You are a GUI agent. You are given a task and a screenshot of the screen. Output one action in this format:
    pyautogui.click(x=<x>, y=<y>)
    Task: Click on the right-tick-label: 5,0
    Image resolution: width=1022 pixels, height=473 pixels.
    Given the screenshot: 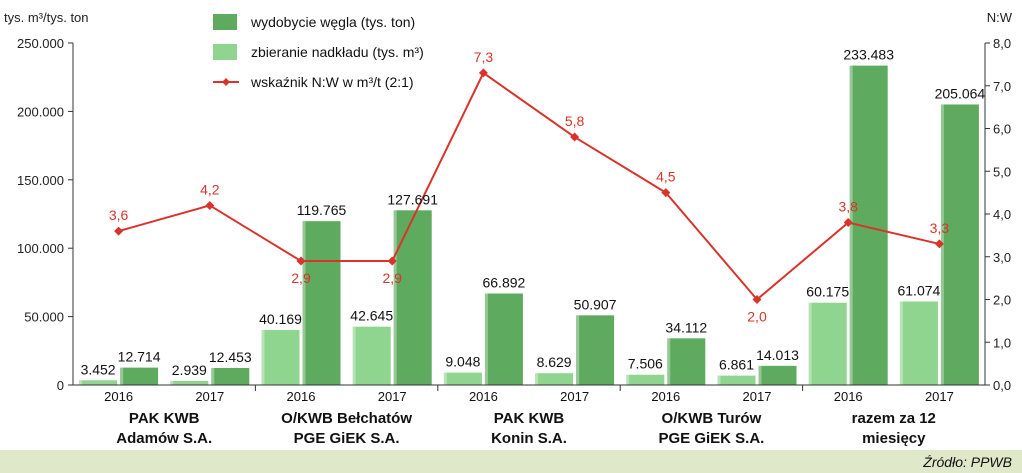 What is the action you would take?
    pyautogui.click(x=1002, y=171)
    